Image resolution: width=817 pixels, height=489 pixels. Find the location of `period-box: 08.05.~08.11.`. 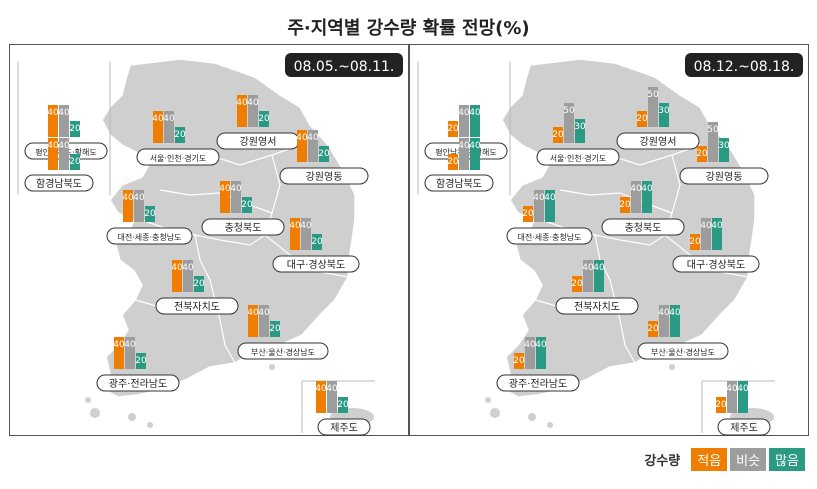

period-box: 08.05.~08.11. is located at coordinates (344, 65).